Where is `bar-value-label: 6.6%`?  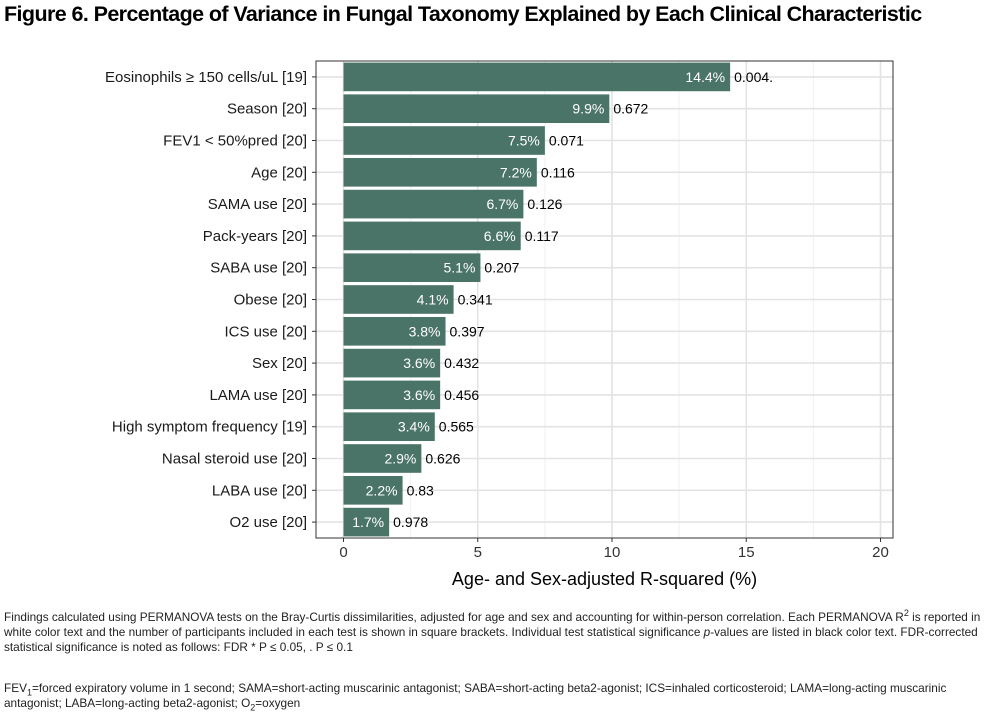 bar-value-label: 6.6% is located at coordinates (500, 236).